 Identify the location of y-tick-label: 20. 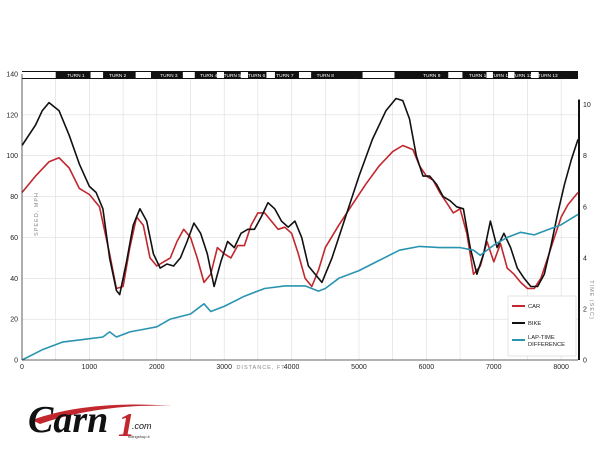
(14, 320).